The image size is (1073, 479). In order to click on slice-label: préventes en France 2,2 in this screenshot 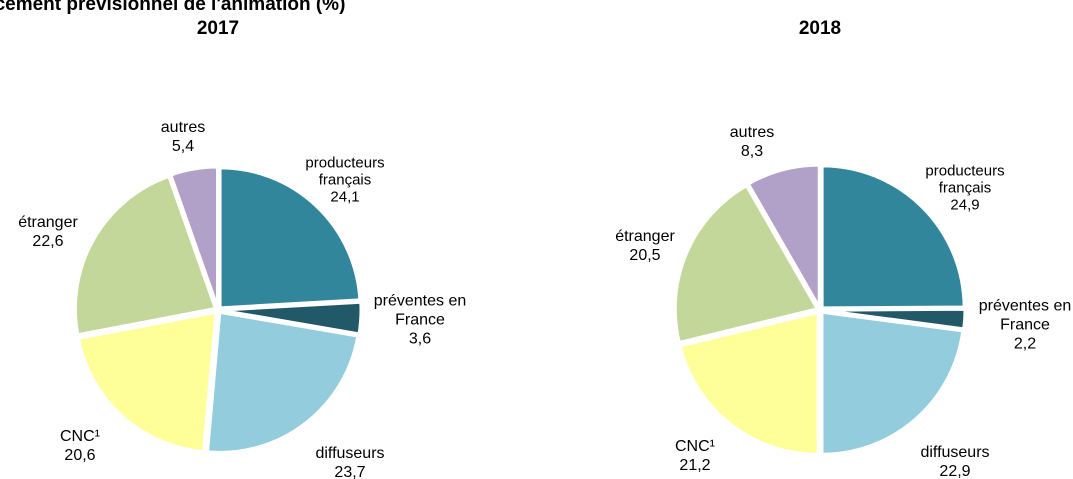, I will do `click(1024, 325)`.